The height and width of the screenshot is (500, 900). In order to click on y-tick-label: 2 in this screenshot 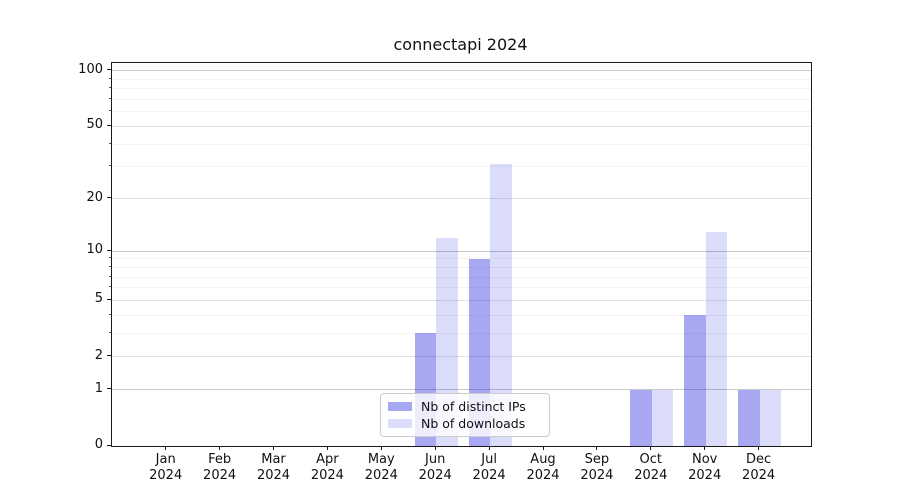, I will do `click(98, 355)`.